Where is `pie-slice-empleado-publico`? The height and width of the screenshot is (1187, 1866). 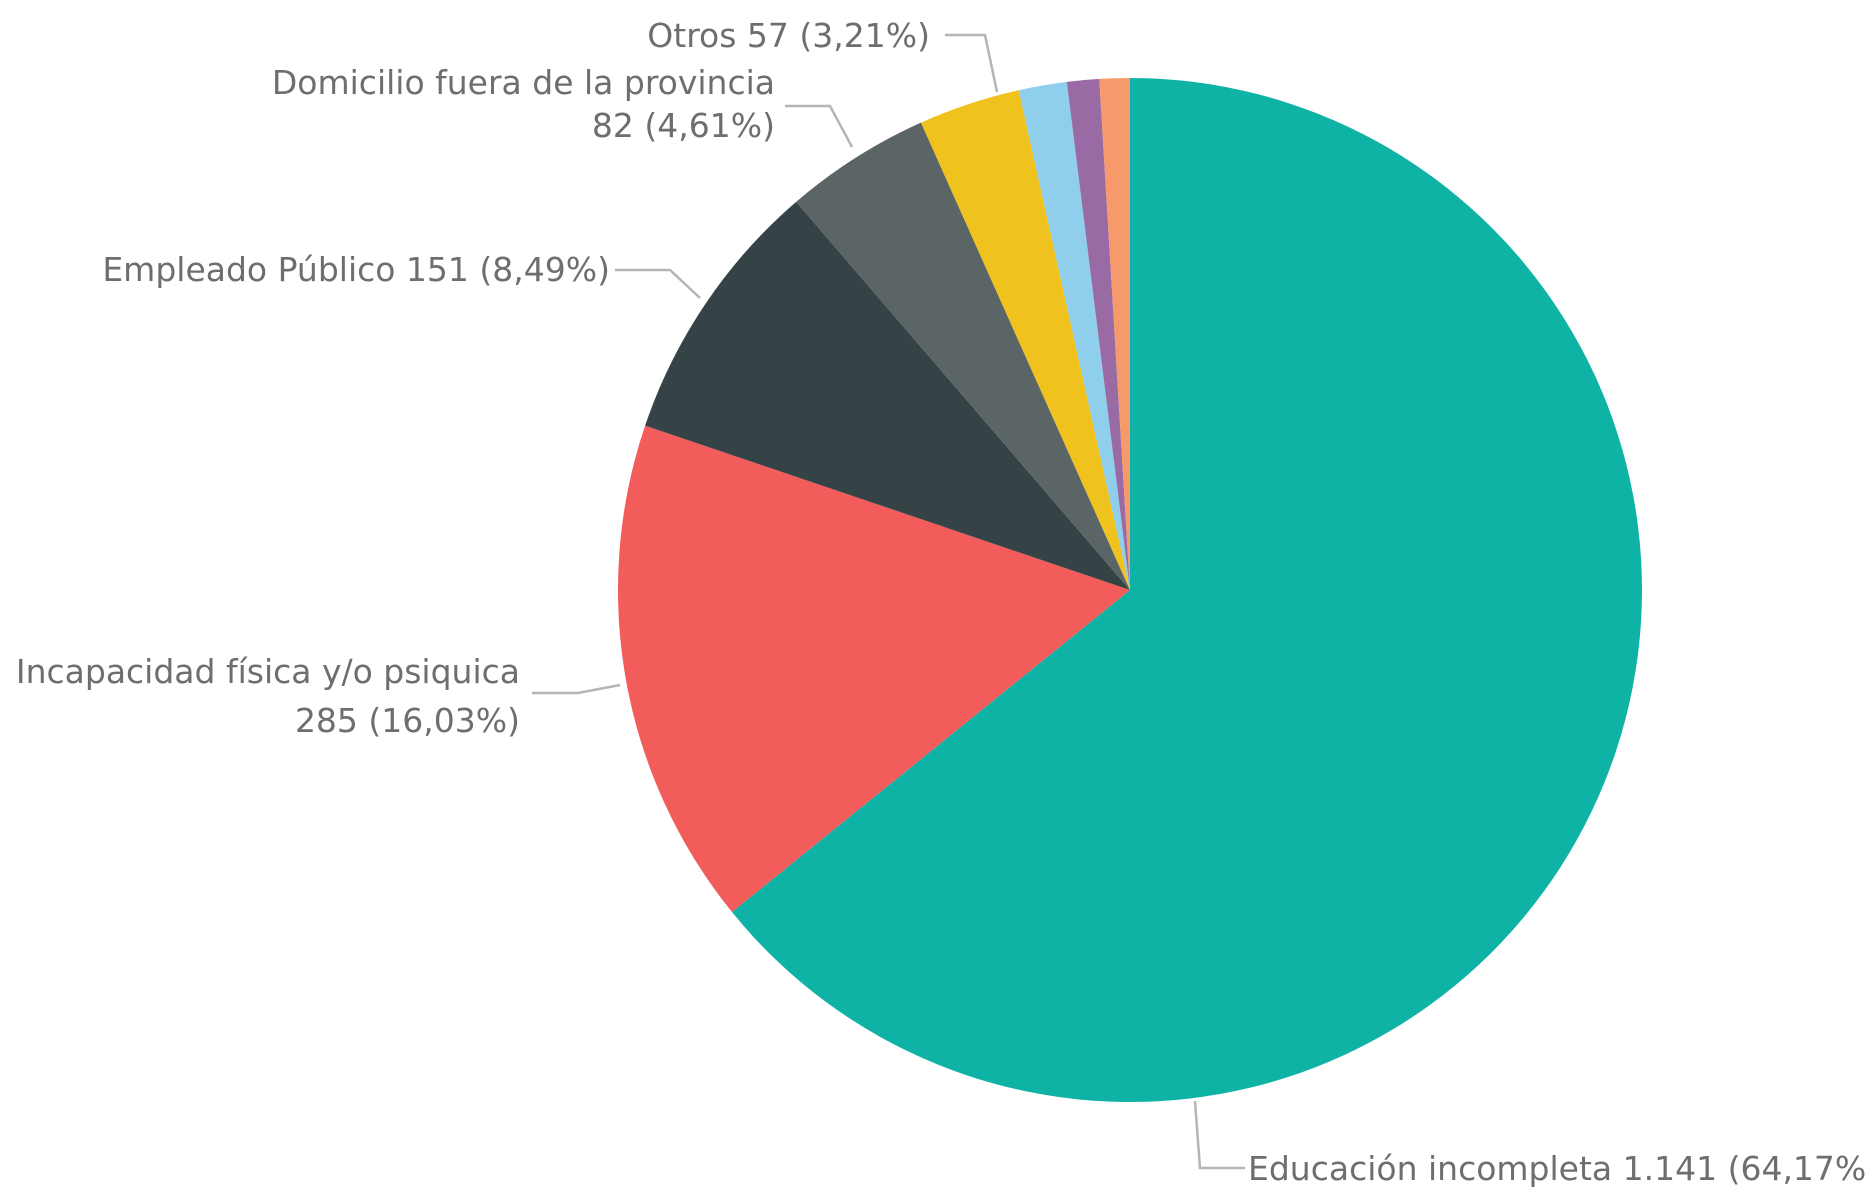
pie-slice-empleado-publico is located at coordinates (887, 395).